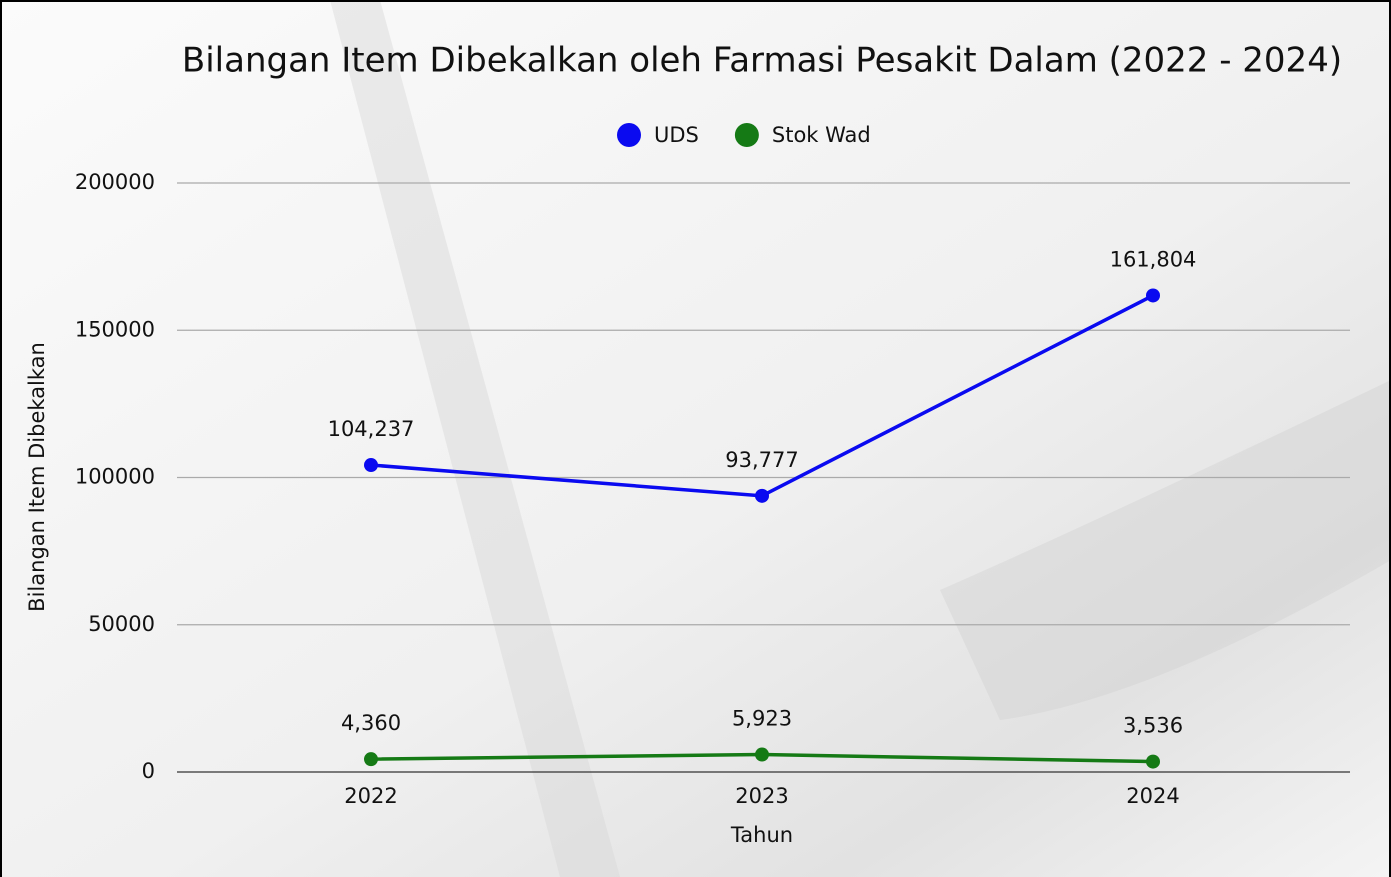 The height and width of the screenshot is (877, 1391). What do you see at coordinates (370, 796) in the screenshot?
I see `x-tick-label: 2022` at bounding box center [370, 796].